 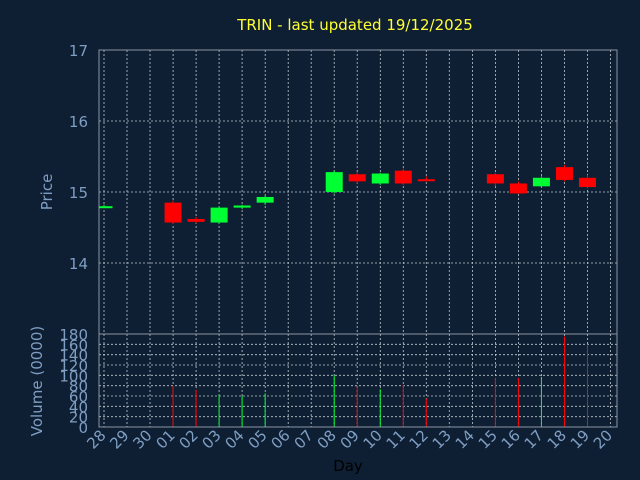 What do you see at coordinates (354, 25) in the screenshot?
I see `chart-title: TRIN - last updated 19/12/2025` at bounding box center [354, 25].